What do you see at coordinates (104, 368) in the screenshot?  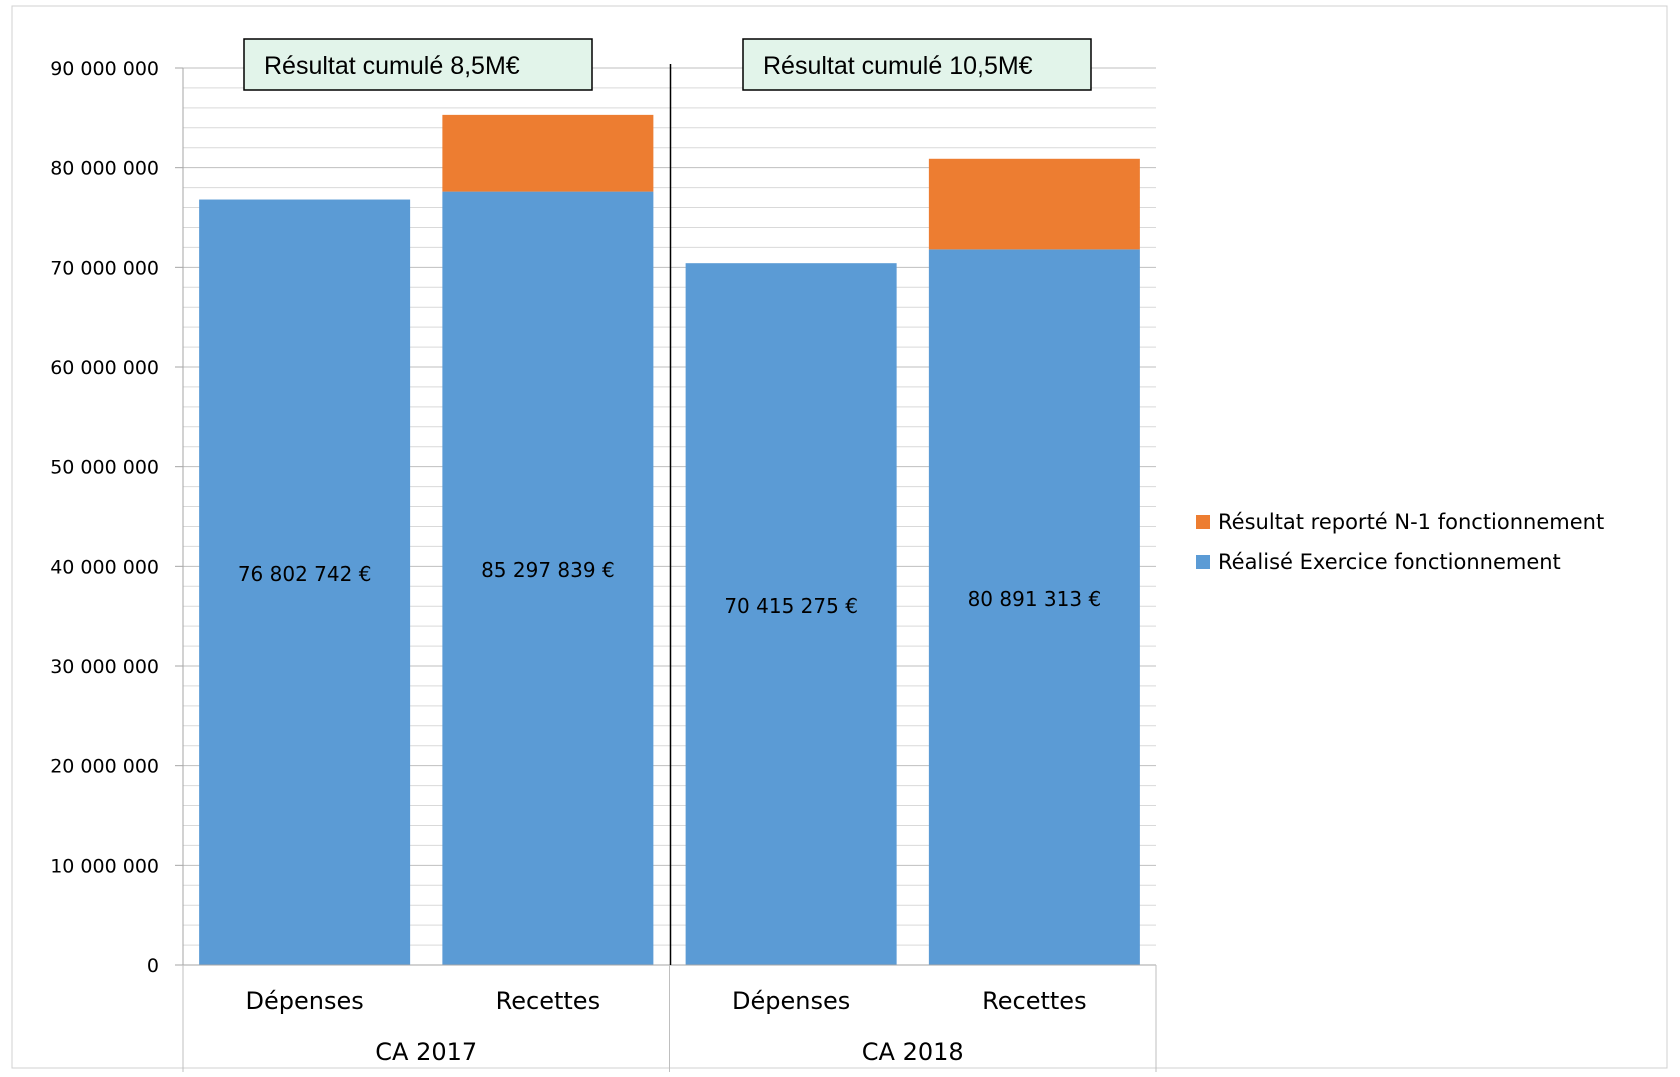 I see `y-tick-label: 60 000 000` at bounding box center [104, 368].